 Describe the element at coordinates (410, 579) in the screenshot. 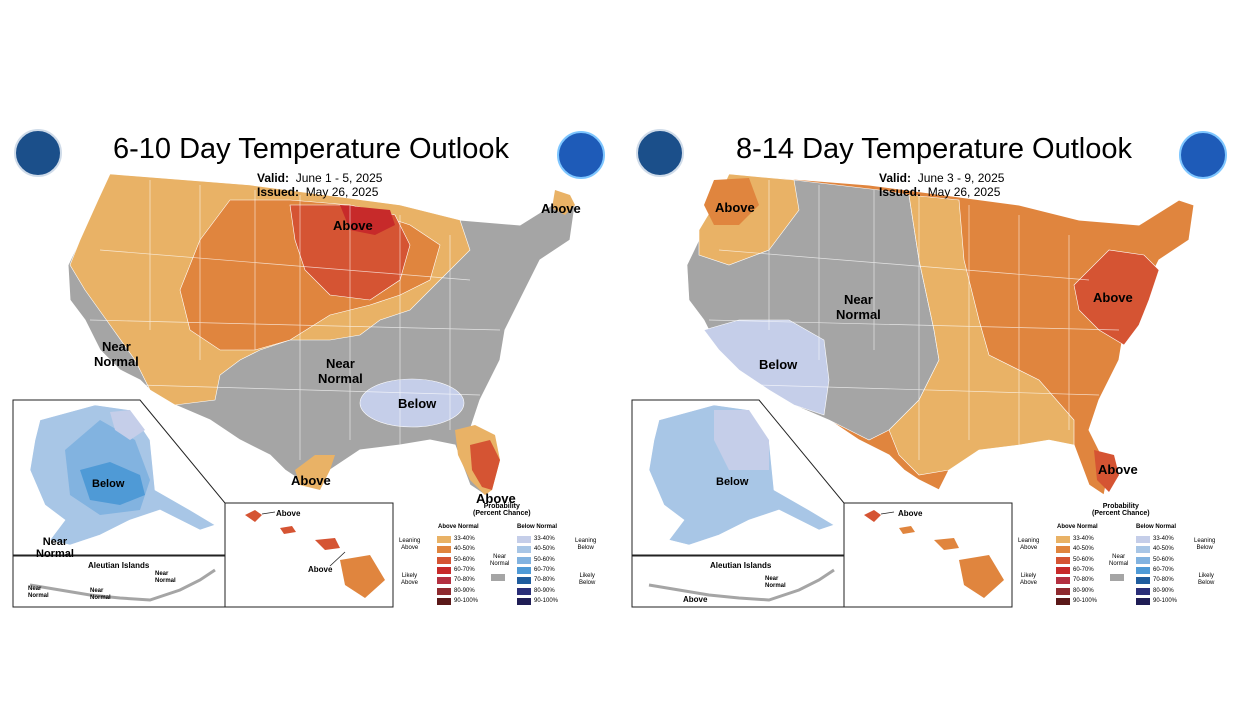

I see `left-legend-likely-above: Likely Above` at that location.